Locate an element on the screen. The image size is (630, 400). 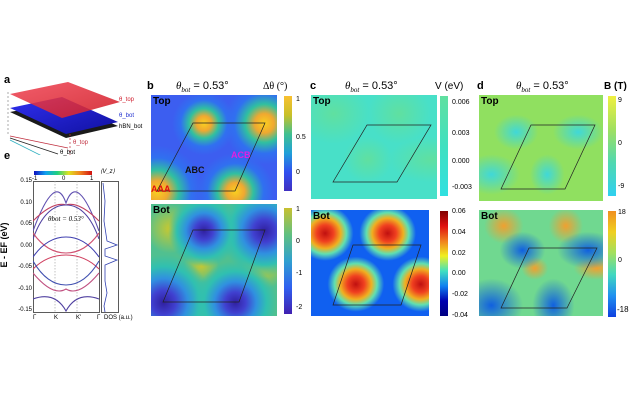
panel-b-top-colorbar is located at coordinates (288, 143).